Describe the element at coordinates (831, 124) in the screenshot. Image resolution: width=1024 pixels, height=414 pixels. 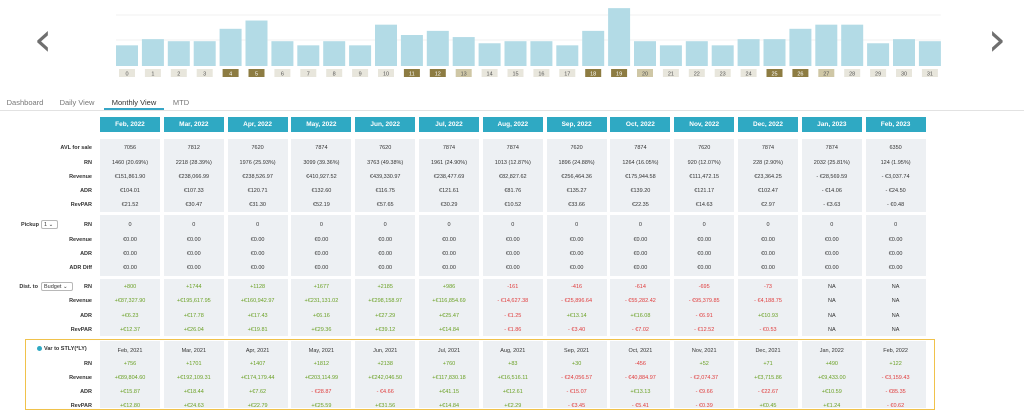
I see `month-header: Jan, 2023` at that location.